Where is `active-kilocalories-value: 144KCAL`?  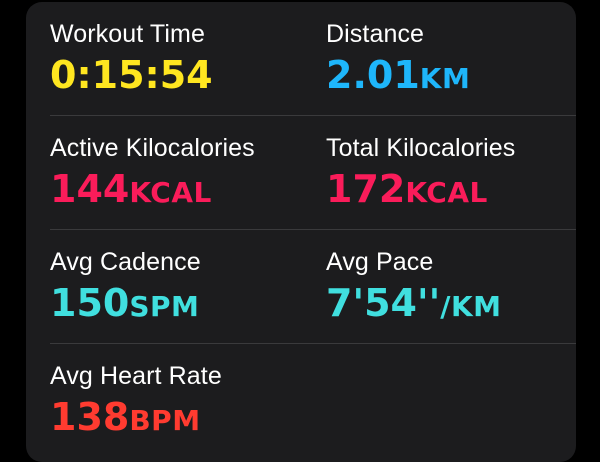 active-kilocalories-value: 144KCAL is located at coordinates (131, 191).